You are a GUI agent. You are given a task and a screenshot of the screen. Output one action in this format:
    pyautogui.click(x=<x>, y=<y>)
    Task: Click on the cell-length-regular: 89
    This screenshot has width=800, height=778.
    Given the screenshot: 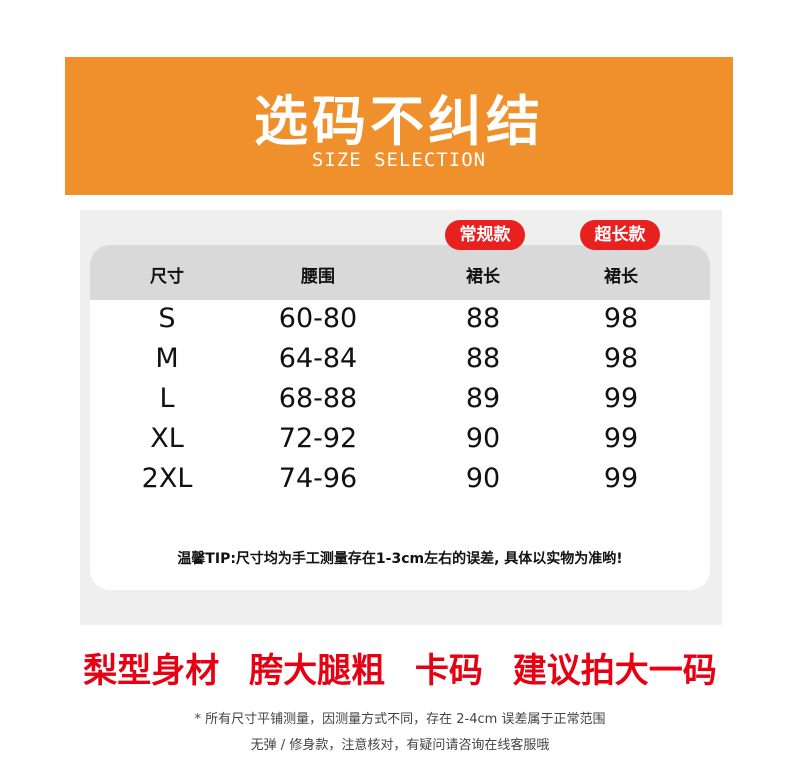 What is the action you would take?
    pyautogui.click(x=483, y=398)
    